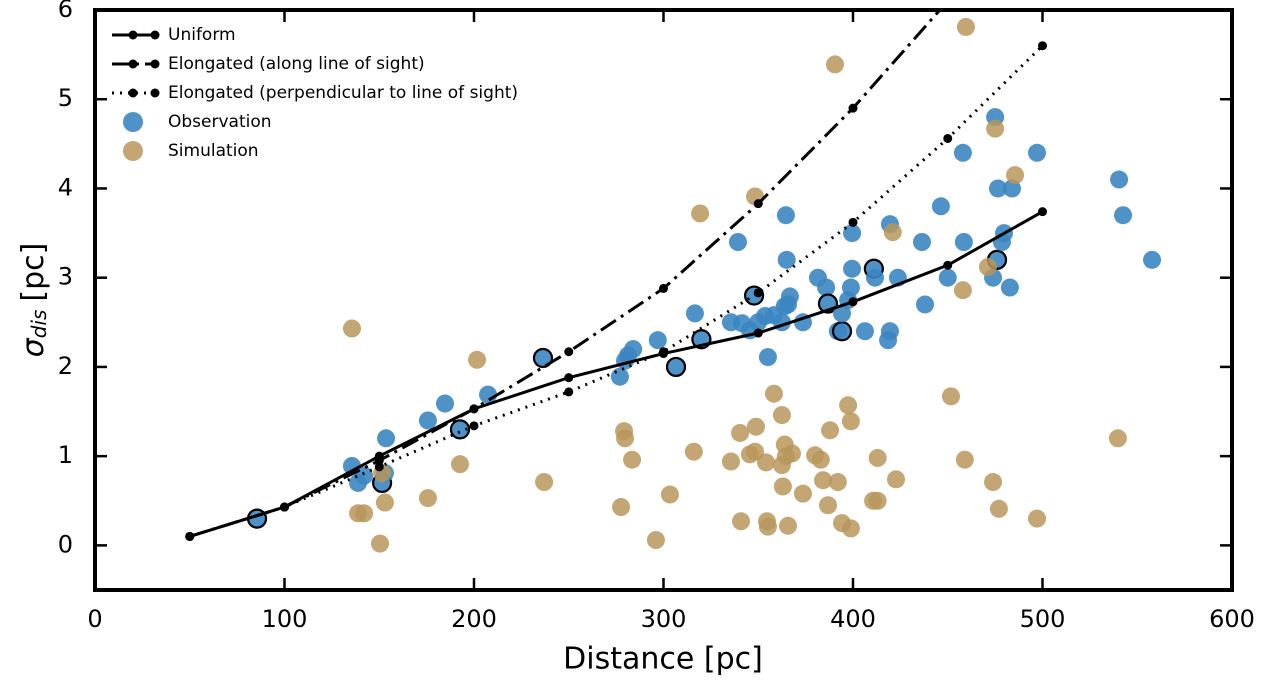 This screenshot has height=680, width=1273. I want to click on legend-label: Observation, so click(220, 122).